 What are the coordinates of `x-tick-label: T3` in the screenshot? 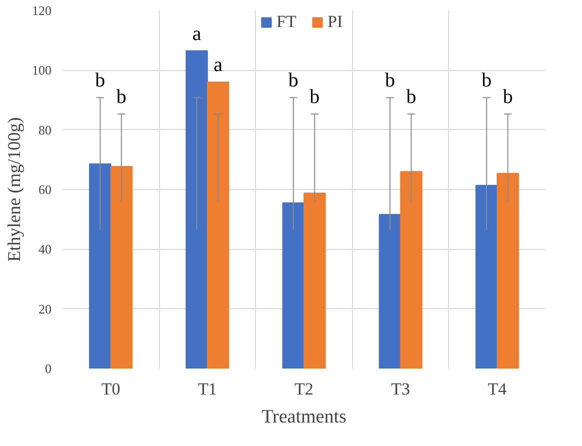 It's located at (400, 389).